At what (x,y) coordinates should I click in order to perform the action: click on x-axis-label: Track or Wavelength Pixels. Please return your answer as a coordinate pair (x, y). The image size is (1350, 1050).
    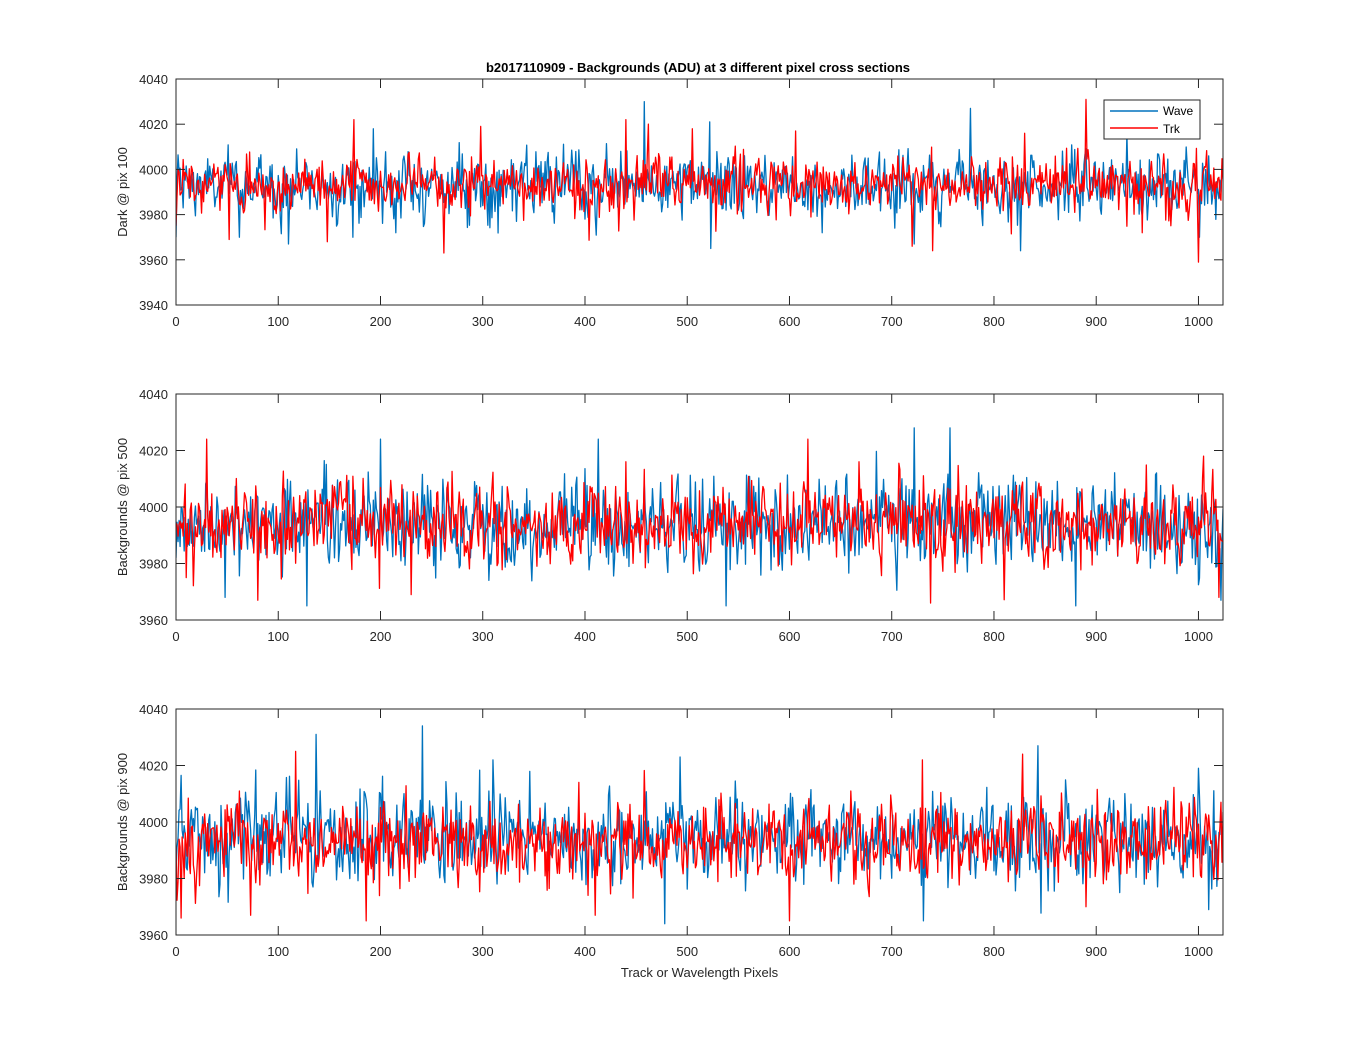
    Looking at the image, I should click on (700, 972).